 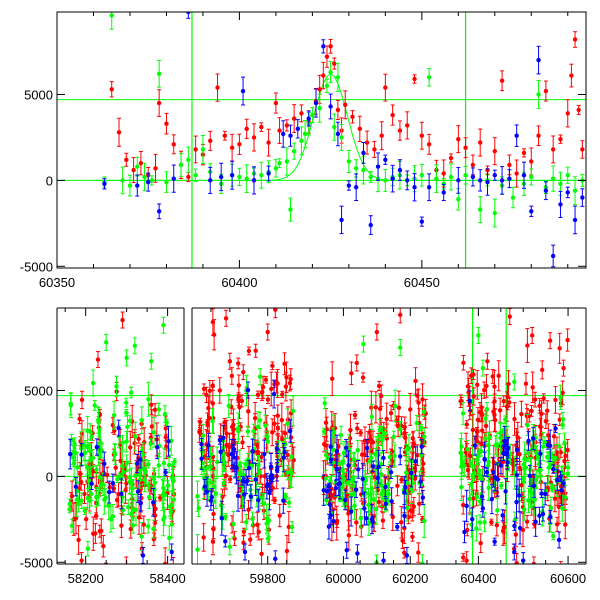 What do you see at coordinates (86, 578) in the screenshot?
I see `bottom-x-tick-label-0: 58200` at bounding box center [86, 578].